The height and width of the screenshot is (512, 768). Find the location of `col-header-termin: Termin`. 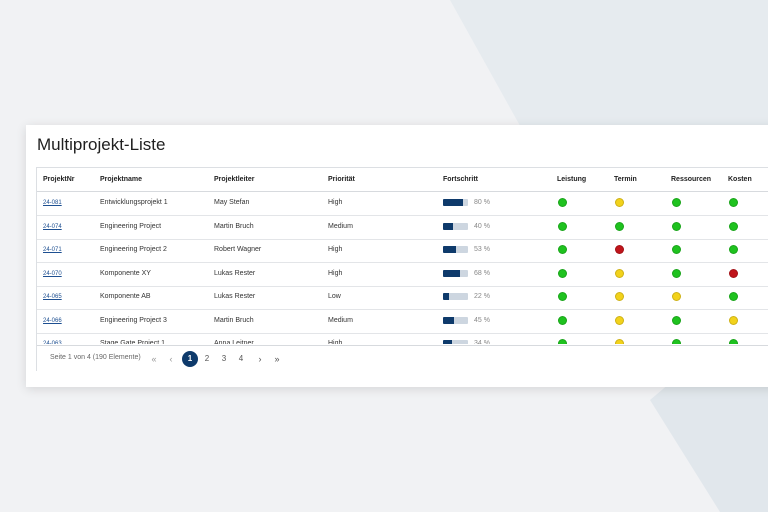

col-header-termin: Termin is located at coordinates (625, 179).